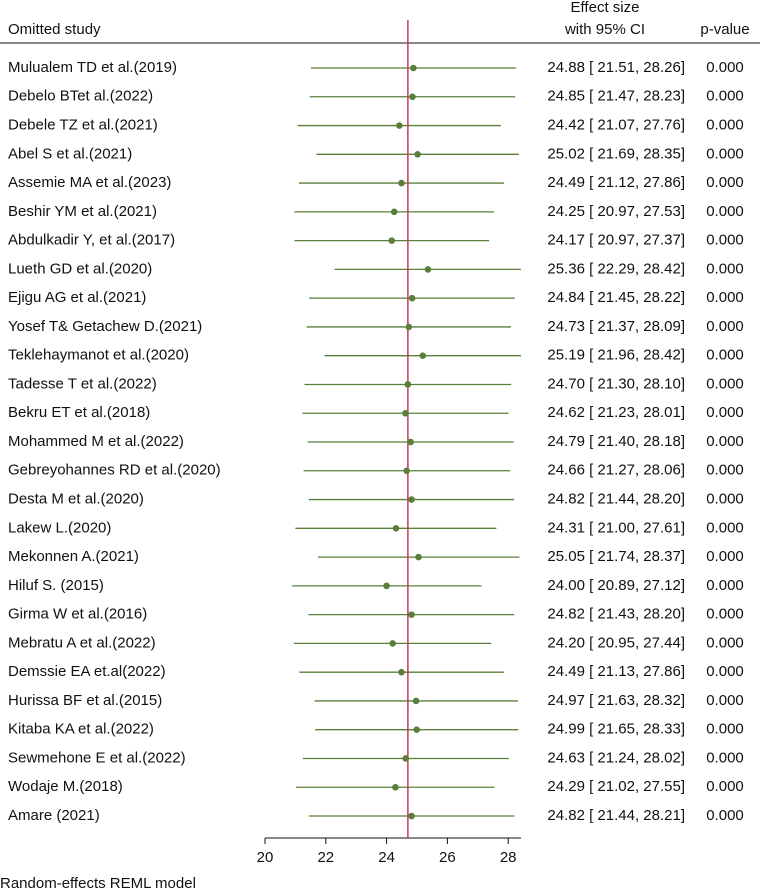 Image resolution: width=760 pixels, height=891 pixels. Describe the element at coordinates (73, 556) in the screenshot. I see `study-label: Mekonnen A.(2021)` at that location.